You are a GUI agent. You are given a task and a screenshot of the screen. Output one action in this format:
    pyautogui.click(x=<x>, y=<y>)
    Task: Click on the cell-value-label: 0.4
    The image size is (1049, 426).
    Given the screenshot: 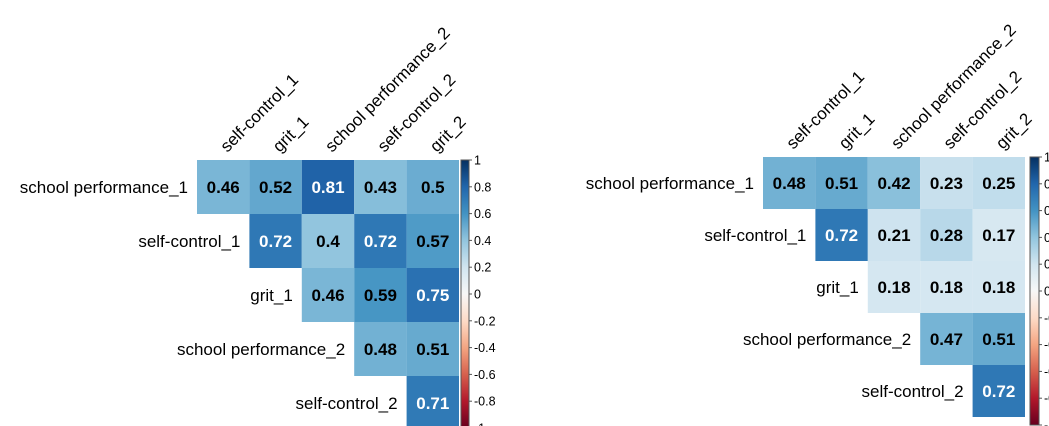 What is the action you would take?
    pyautogui.click(x=328, y=241)
    